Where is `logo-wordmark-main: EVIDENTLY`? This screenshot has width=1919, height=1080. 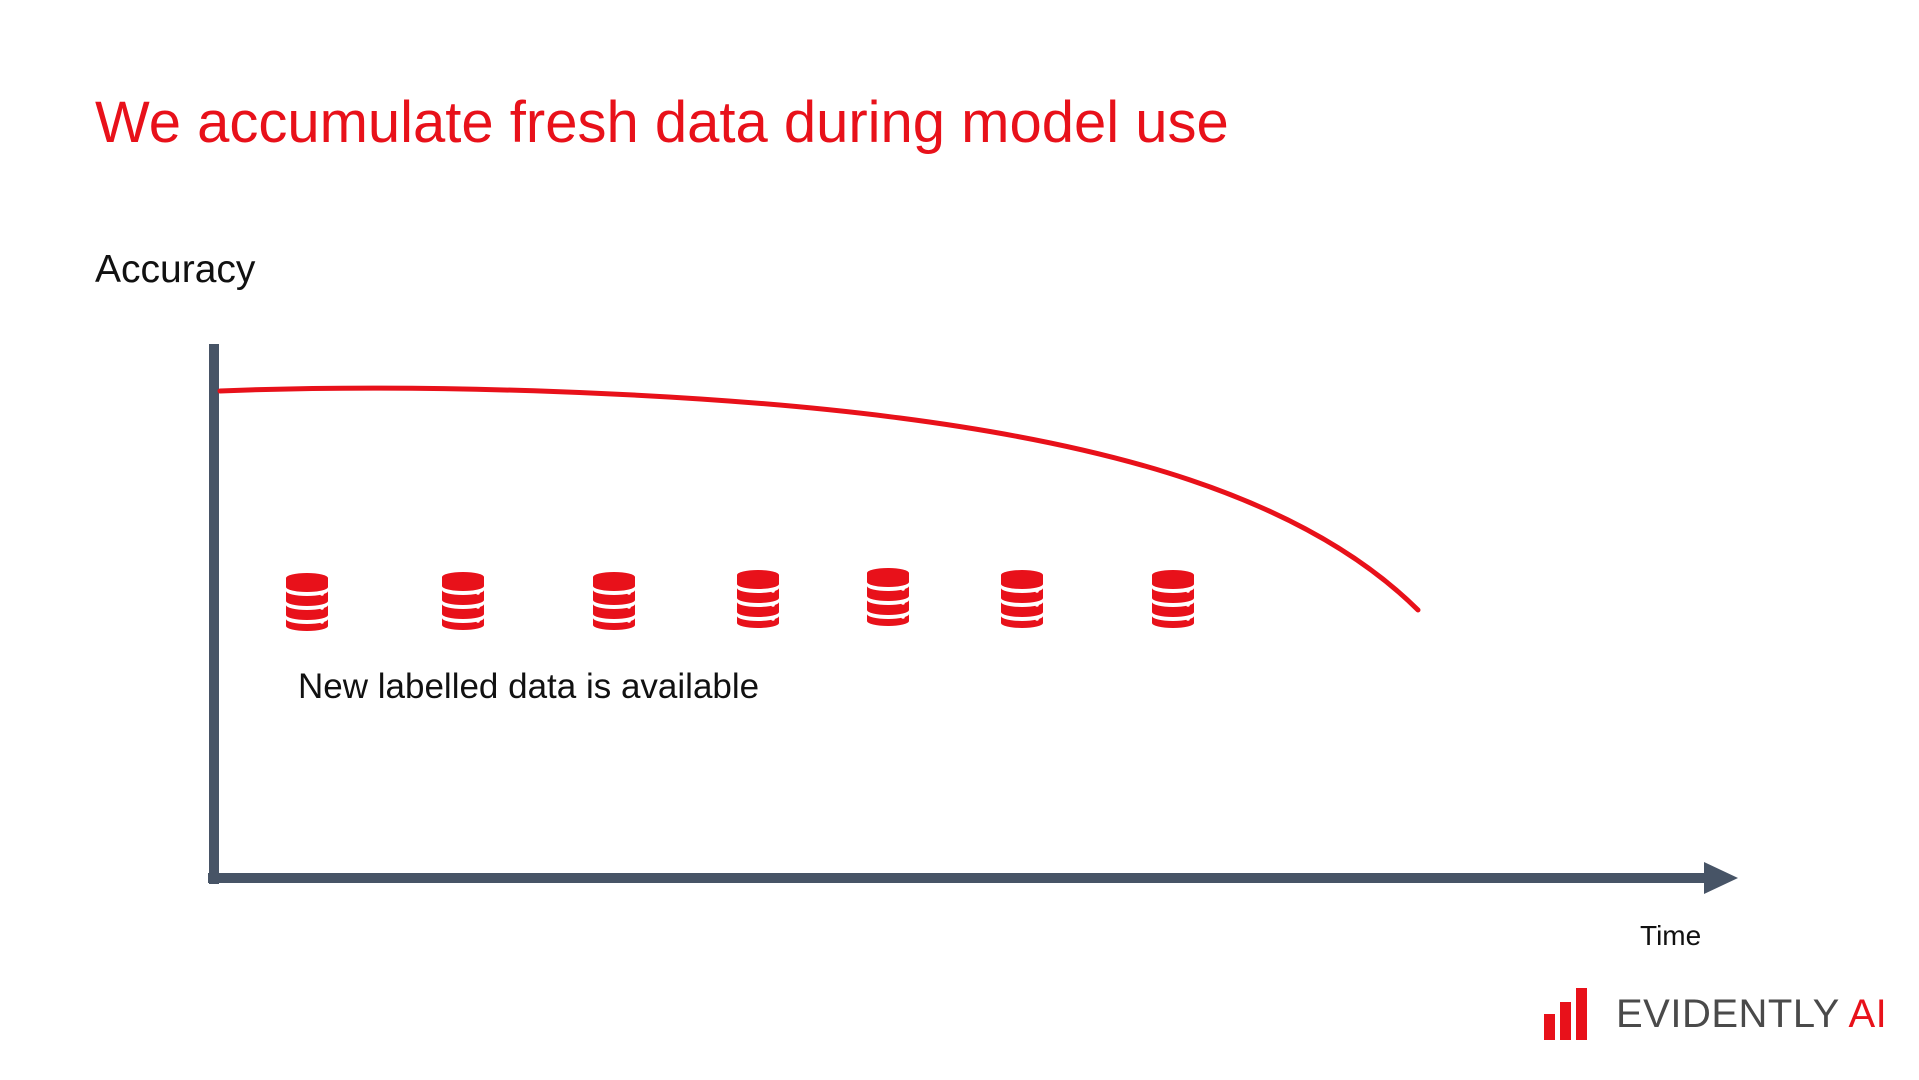
logo-wordmark-main: EVIDENTLY is located at coordinates (1728, 1014).